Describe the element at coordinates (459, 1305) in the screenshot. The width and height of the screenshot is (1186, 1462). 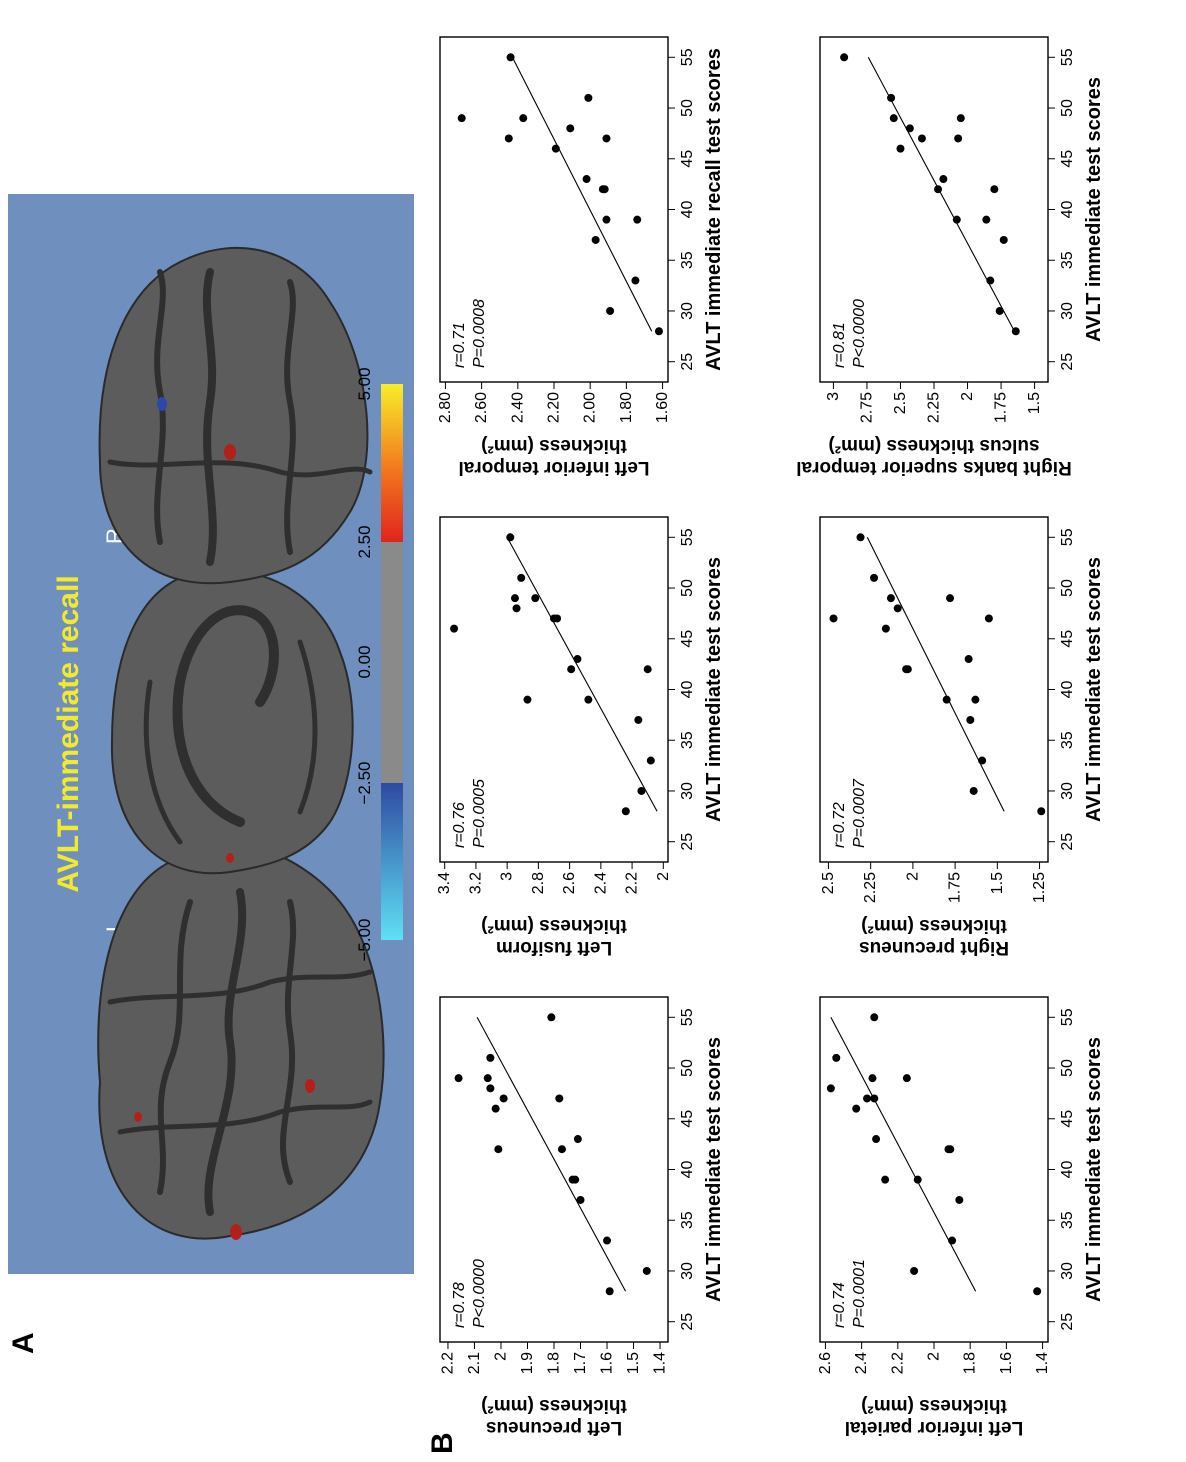
I see `correlation-r-label: r=0.78` at that location.